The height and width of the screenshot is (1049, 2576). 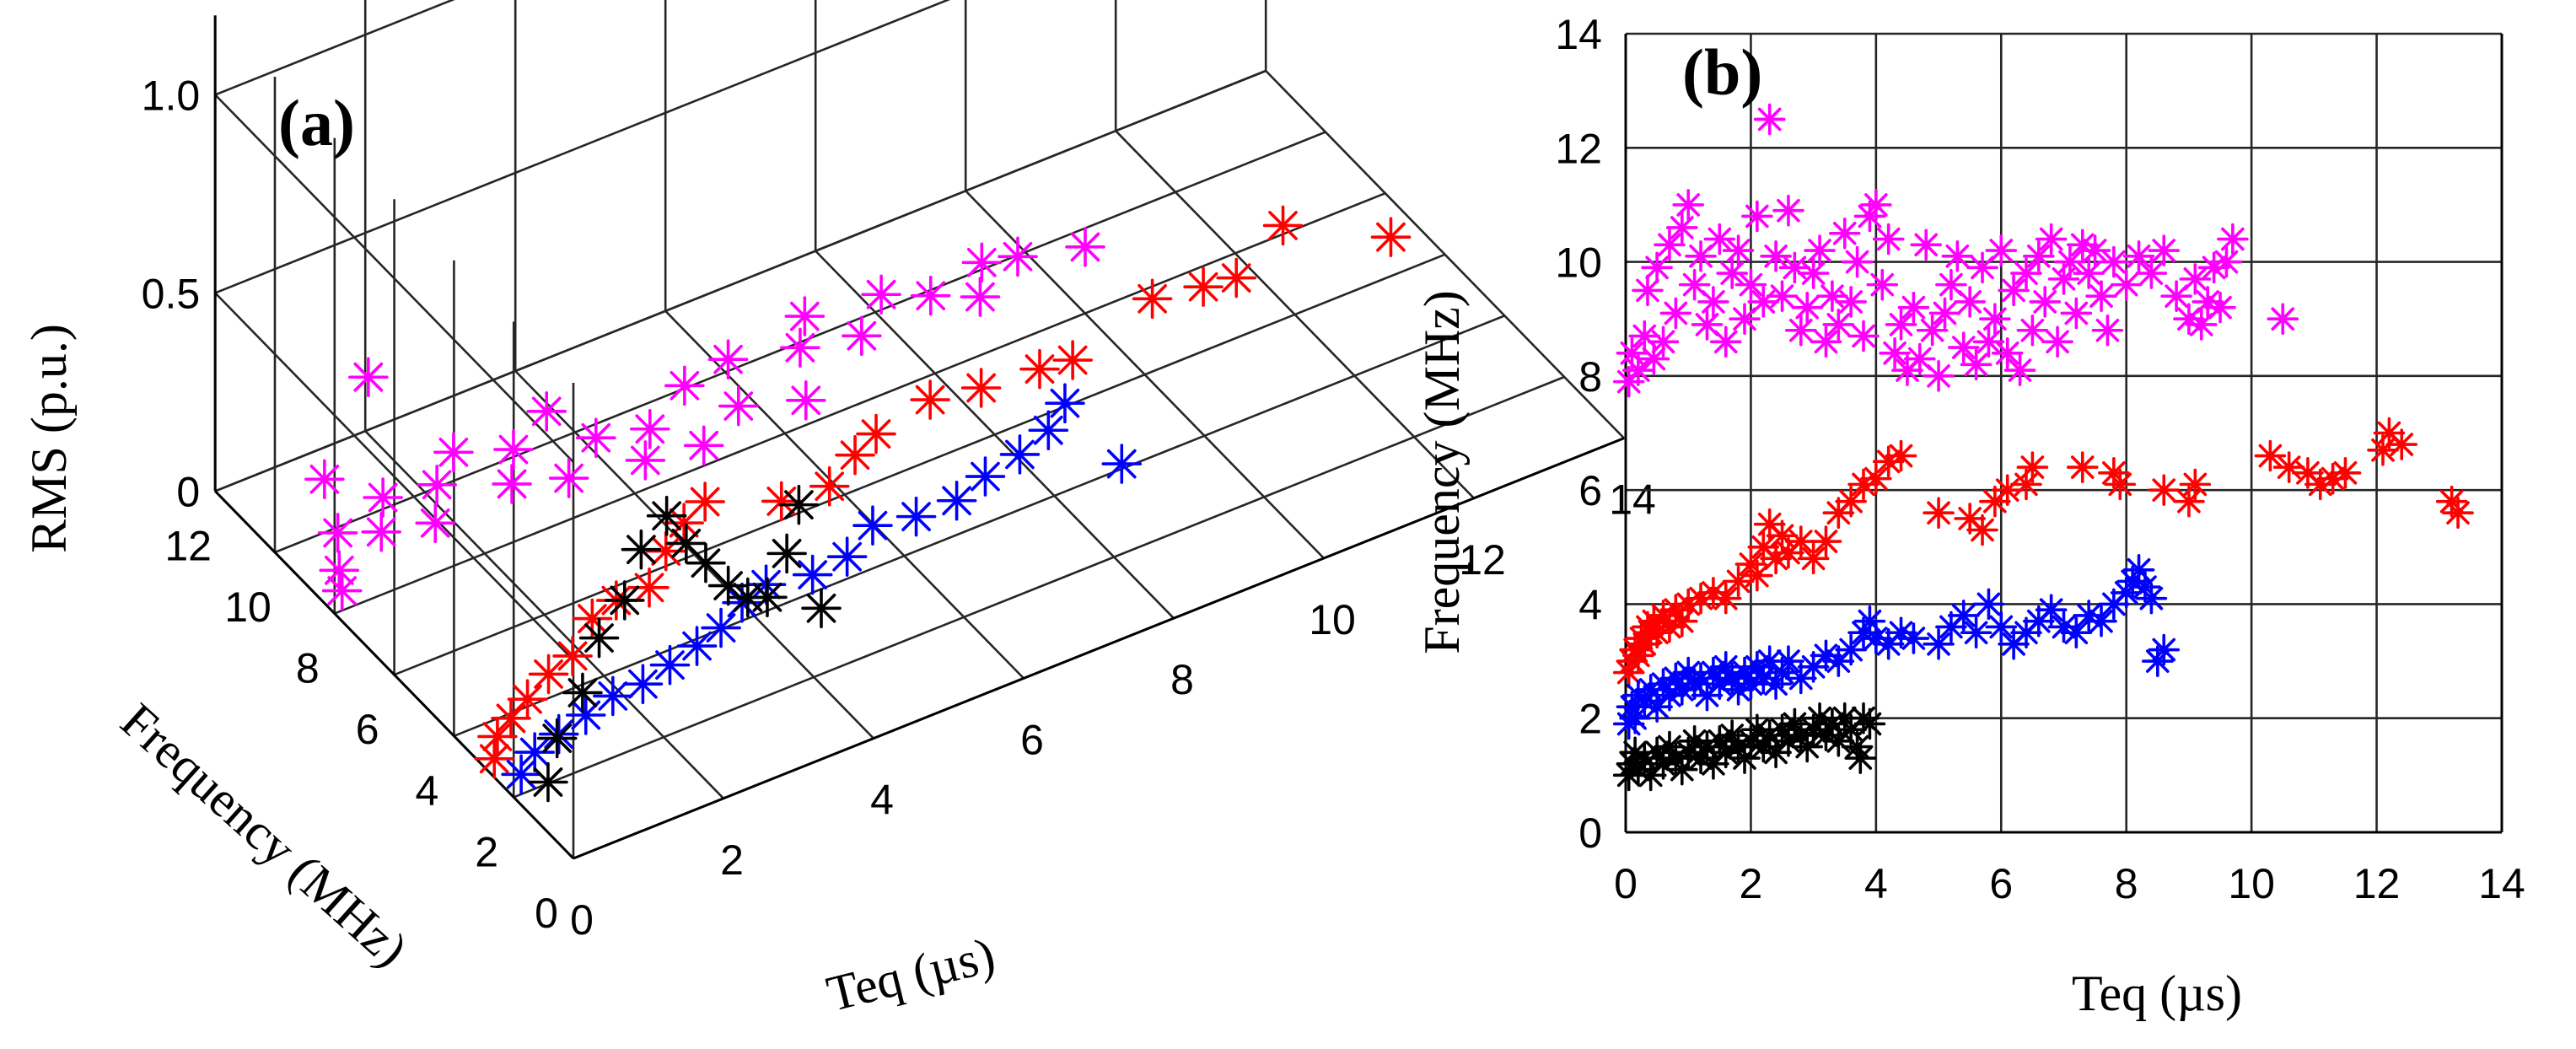 What do you see at coordinates (395, 675) in the screenshot?
I see `panel-a-y-axis` at bounding box center [395, 675].